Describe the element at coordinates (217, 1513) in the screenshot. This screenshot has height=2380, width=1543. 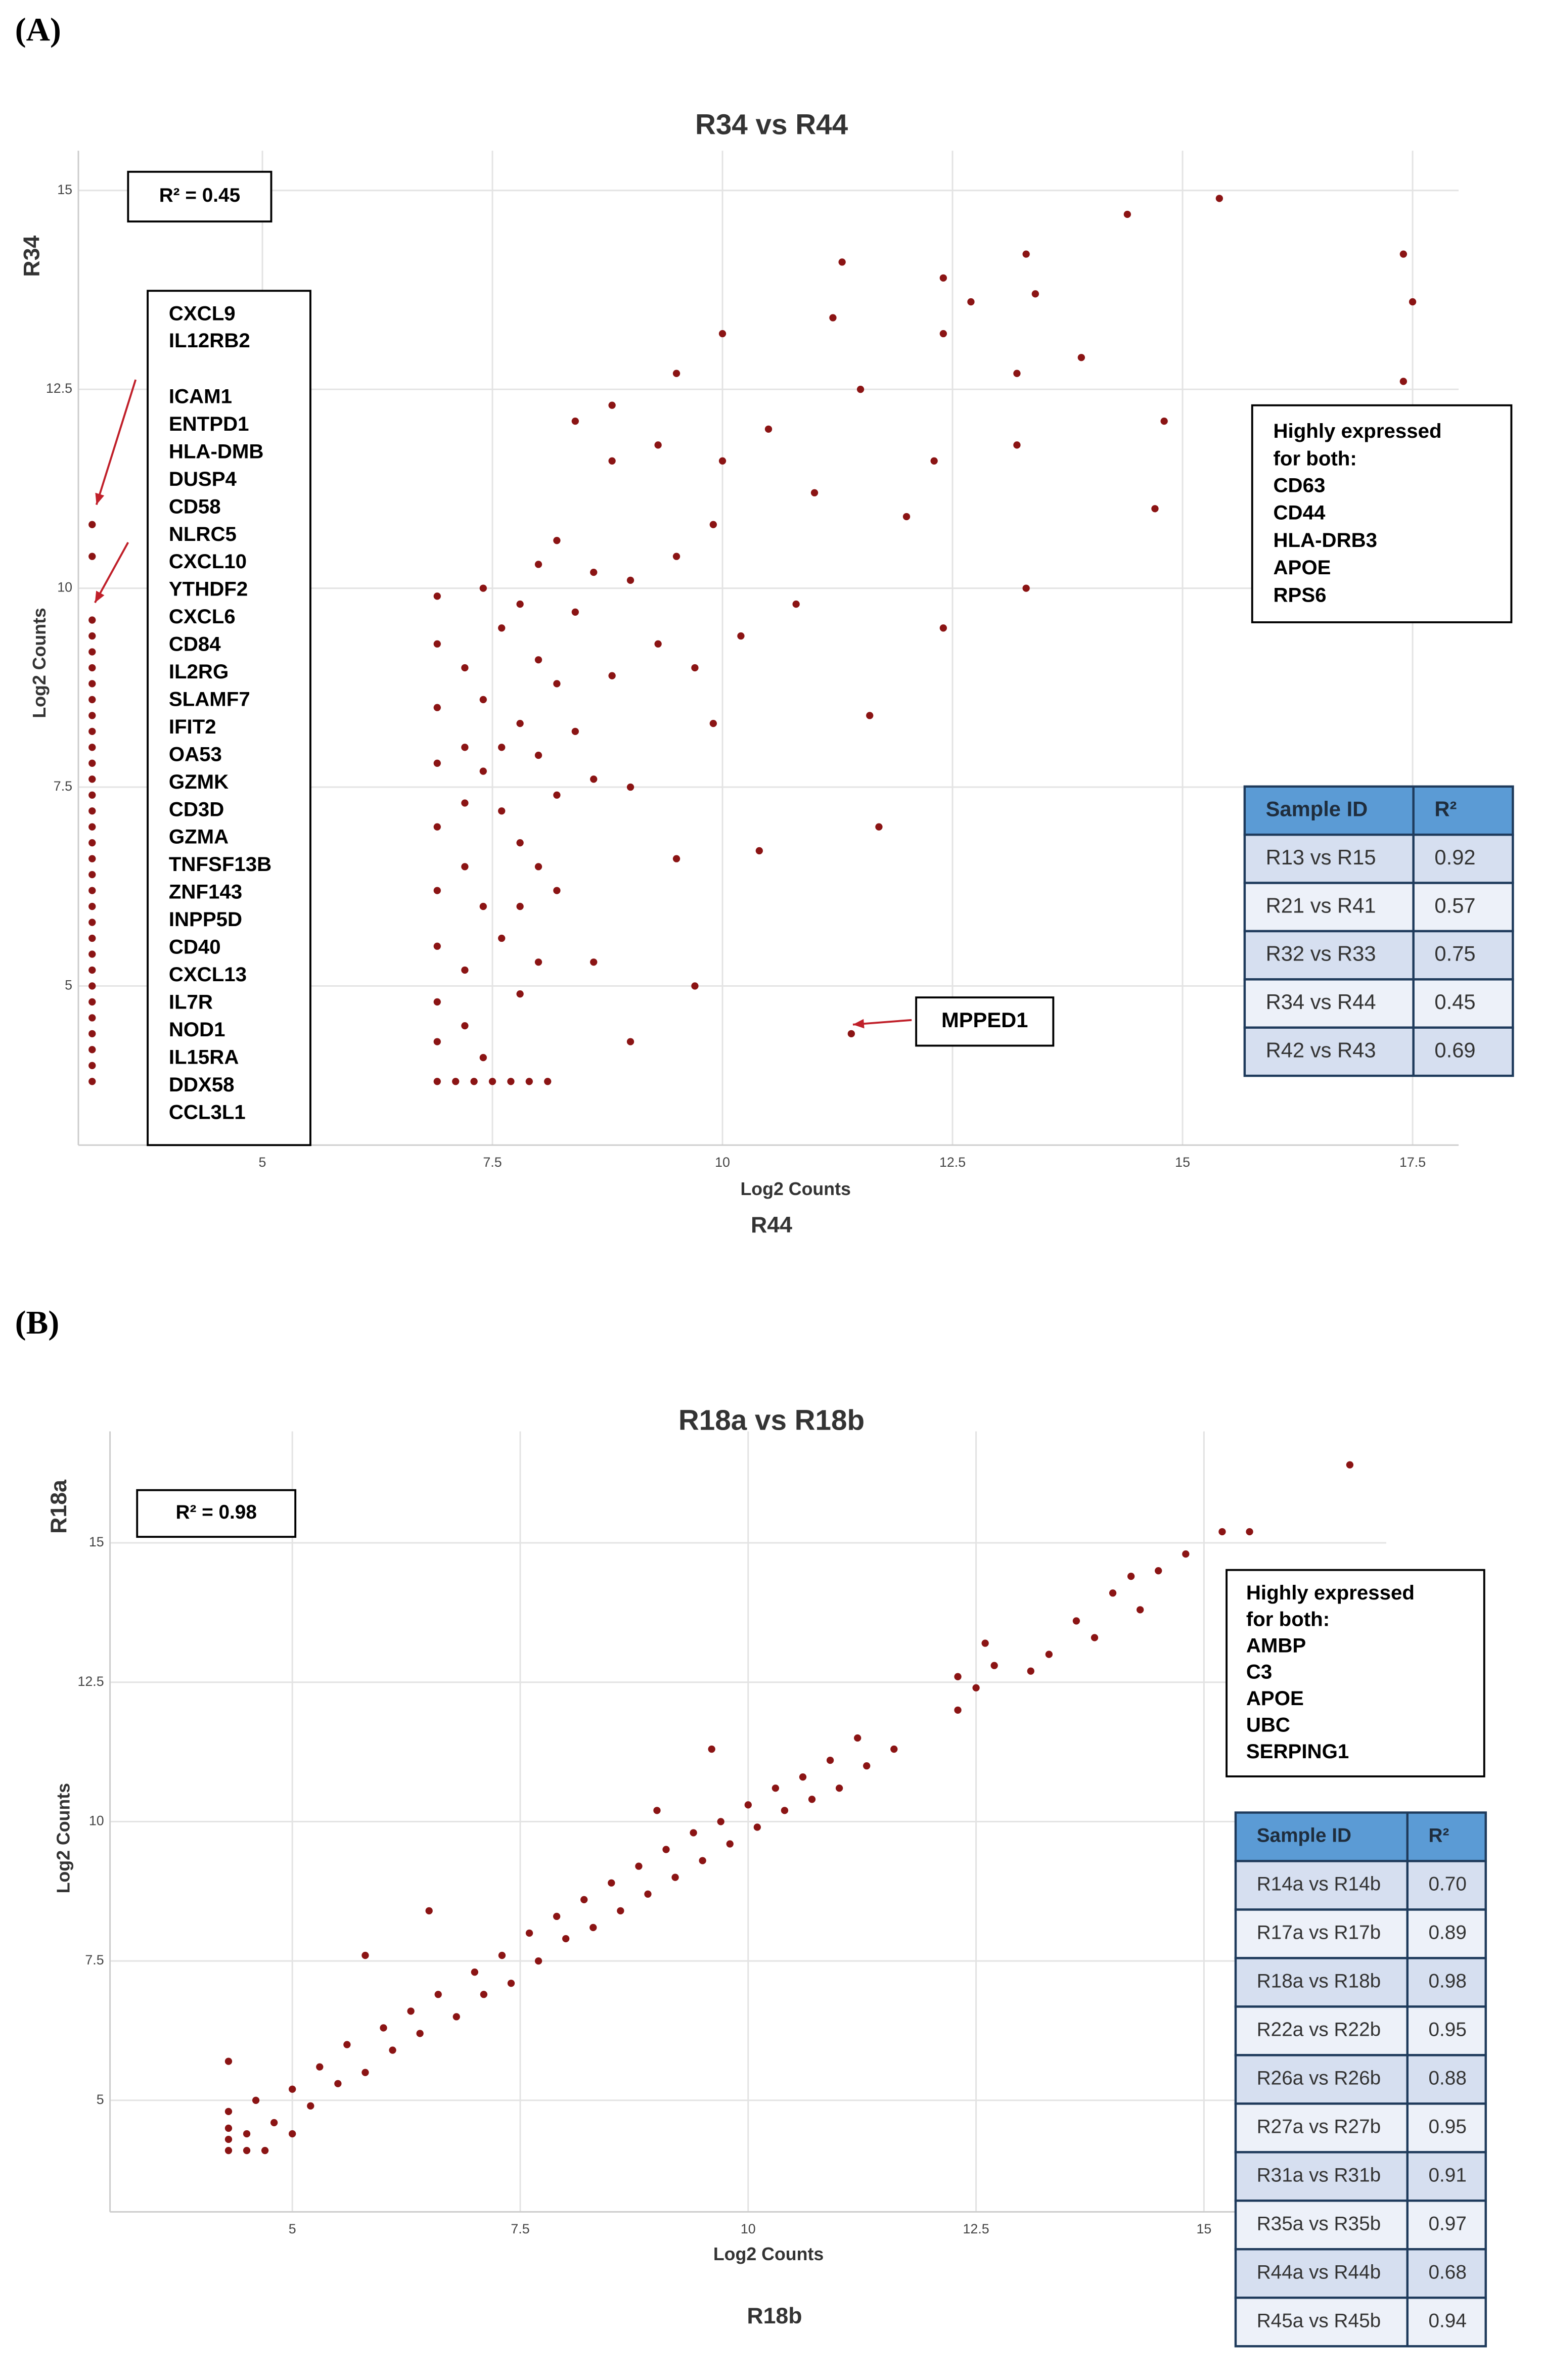
I see `r2-box` at that location.